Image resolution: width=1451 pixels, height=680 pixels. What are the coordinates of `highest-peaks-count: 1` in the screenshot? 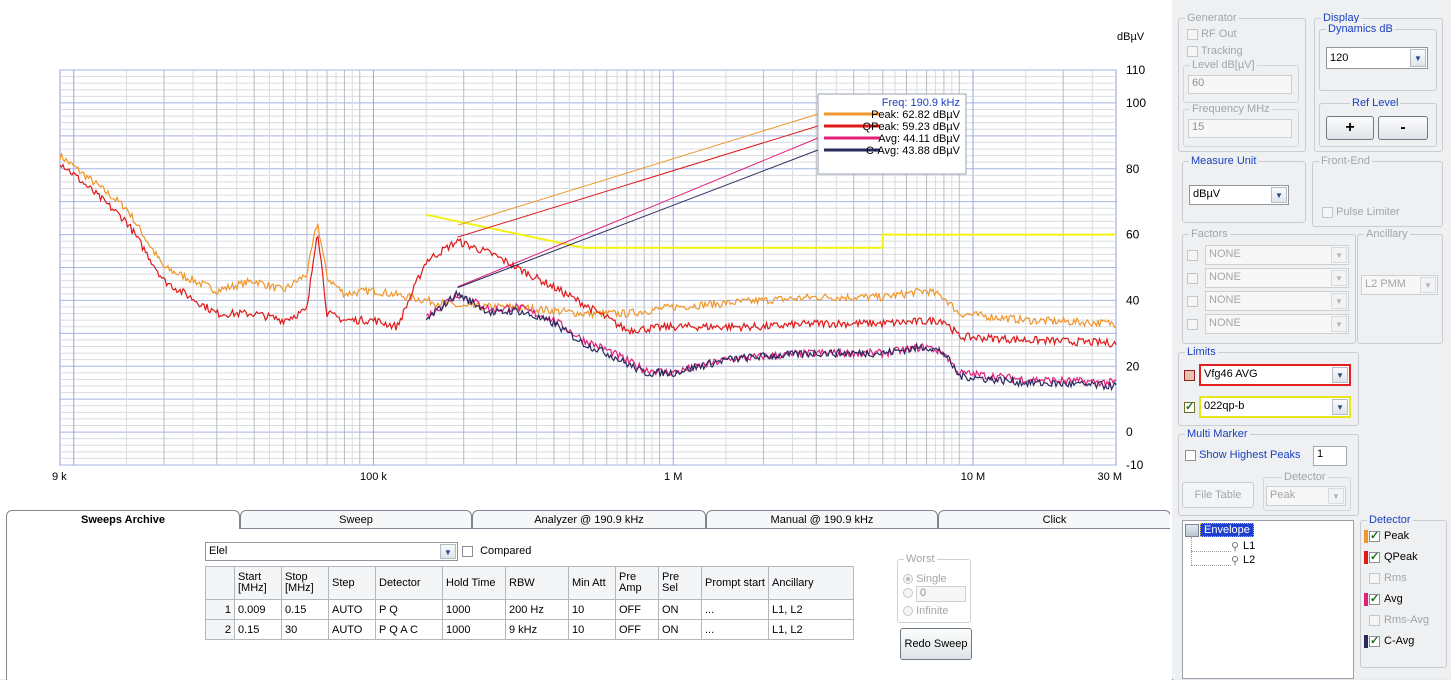 It's located at (1330, 456).